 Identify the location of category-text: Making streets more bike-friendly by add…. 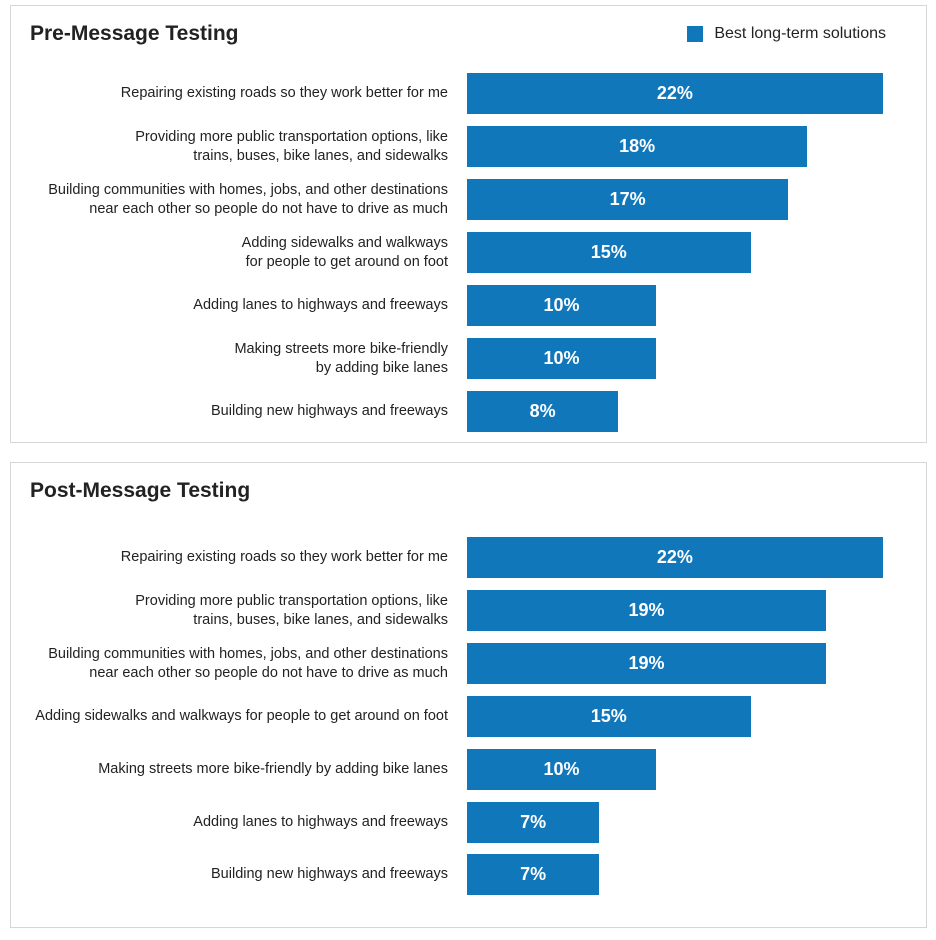
(273, 769).